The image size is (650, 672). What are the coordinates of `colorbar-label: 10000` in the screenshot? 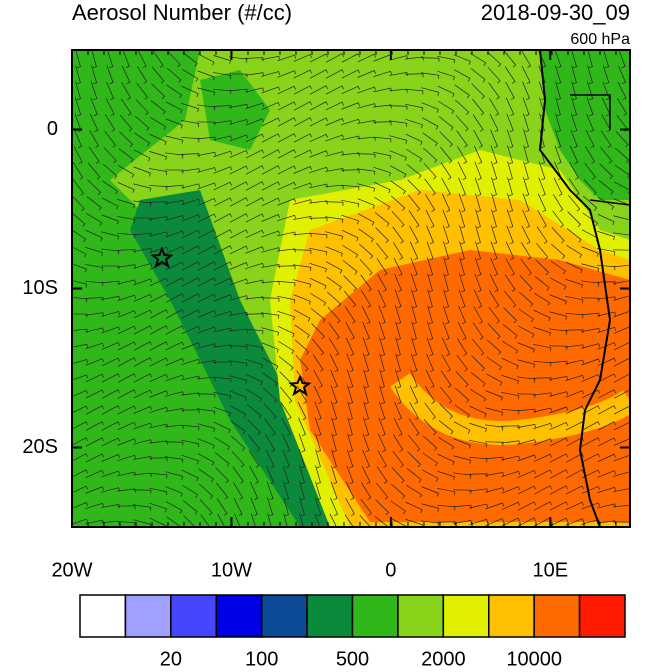 It's located at (534, 657).